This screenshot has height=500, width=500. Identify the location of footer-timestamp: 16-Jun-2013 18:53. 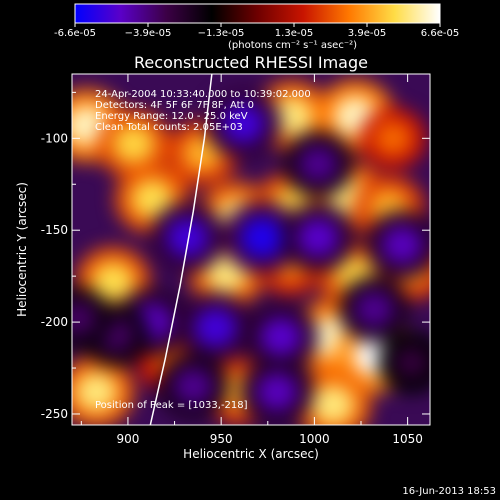
(449, 491).